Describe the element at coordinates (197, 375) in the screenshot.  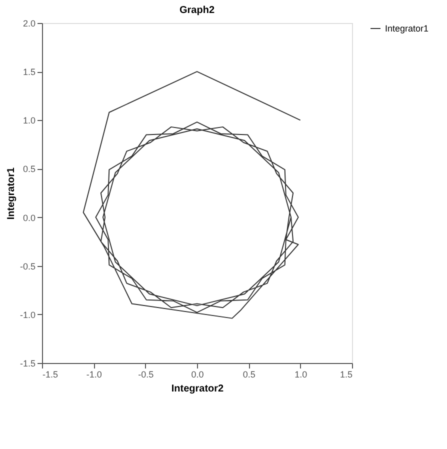
I see `x-tick-label: 0.0` at that location.